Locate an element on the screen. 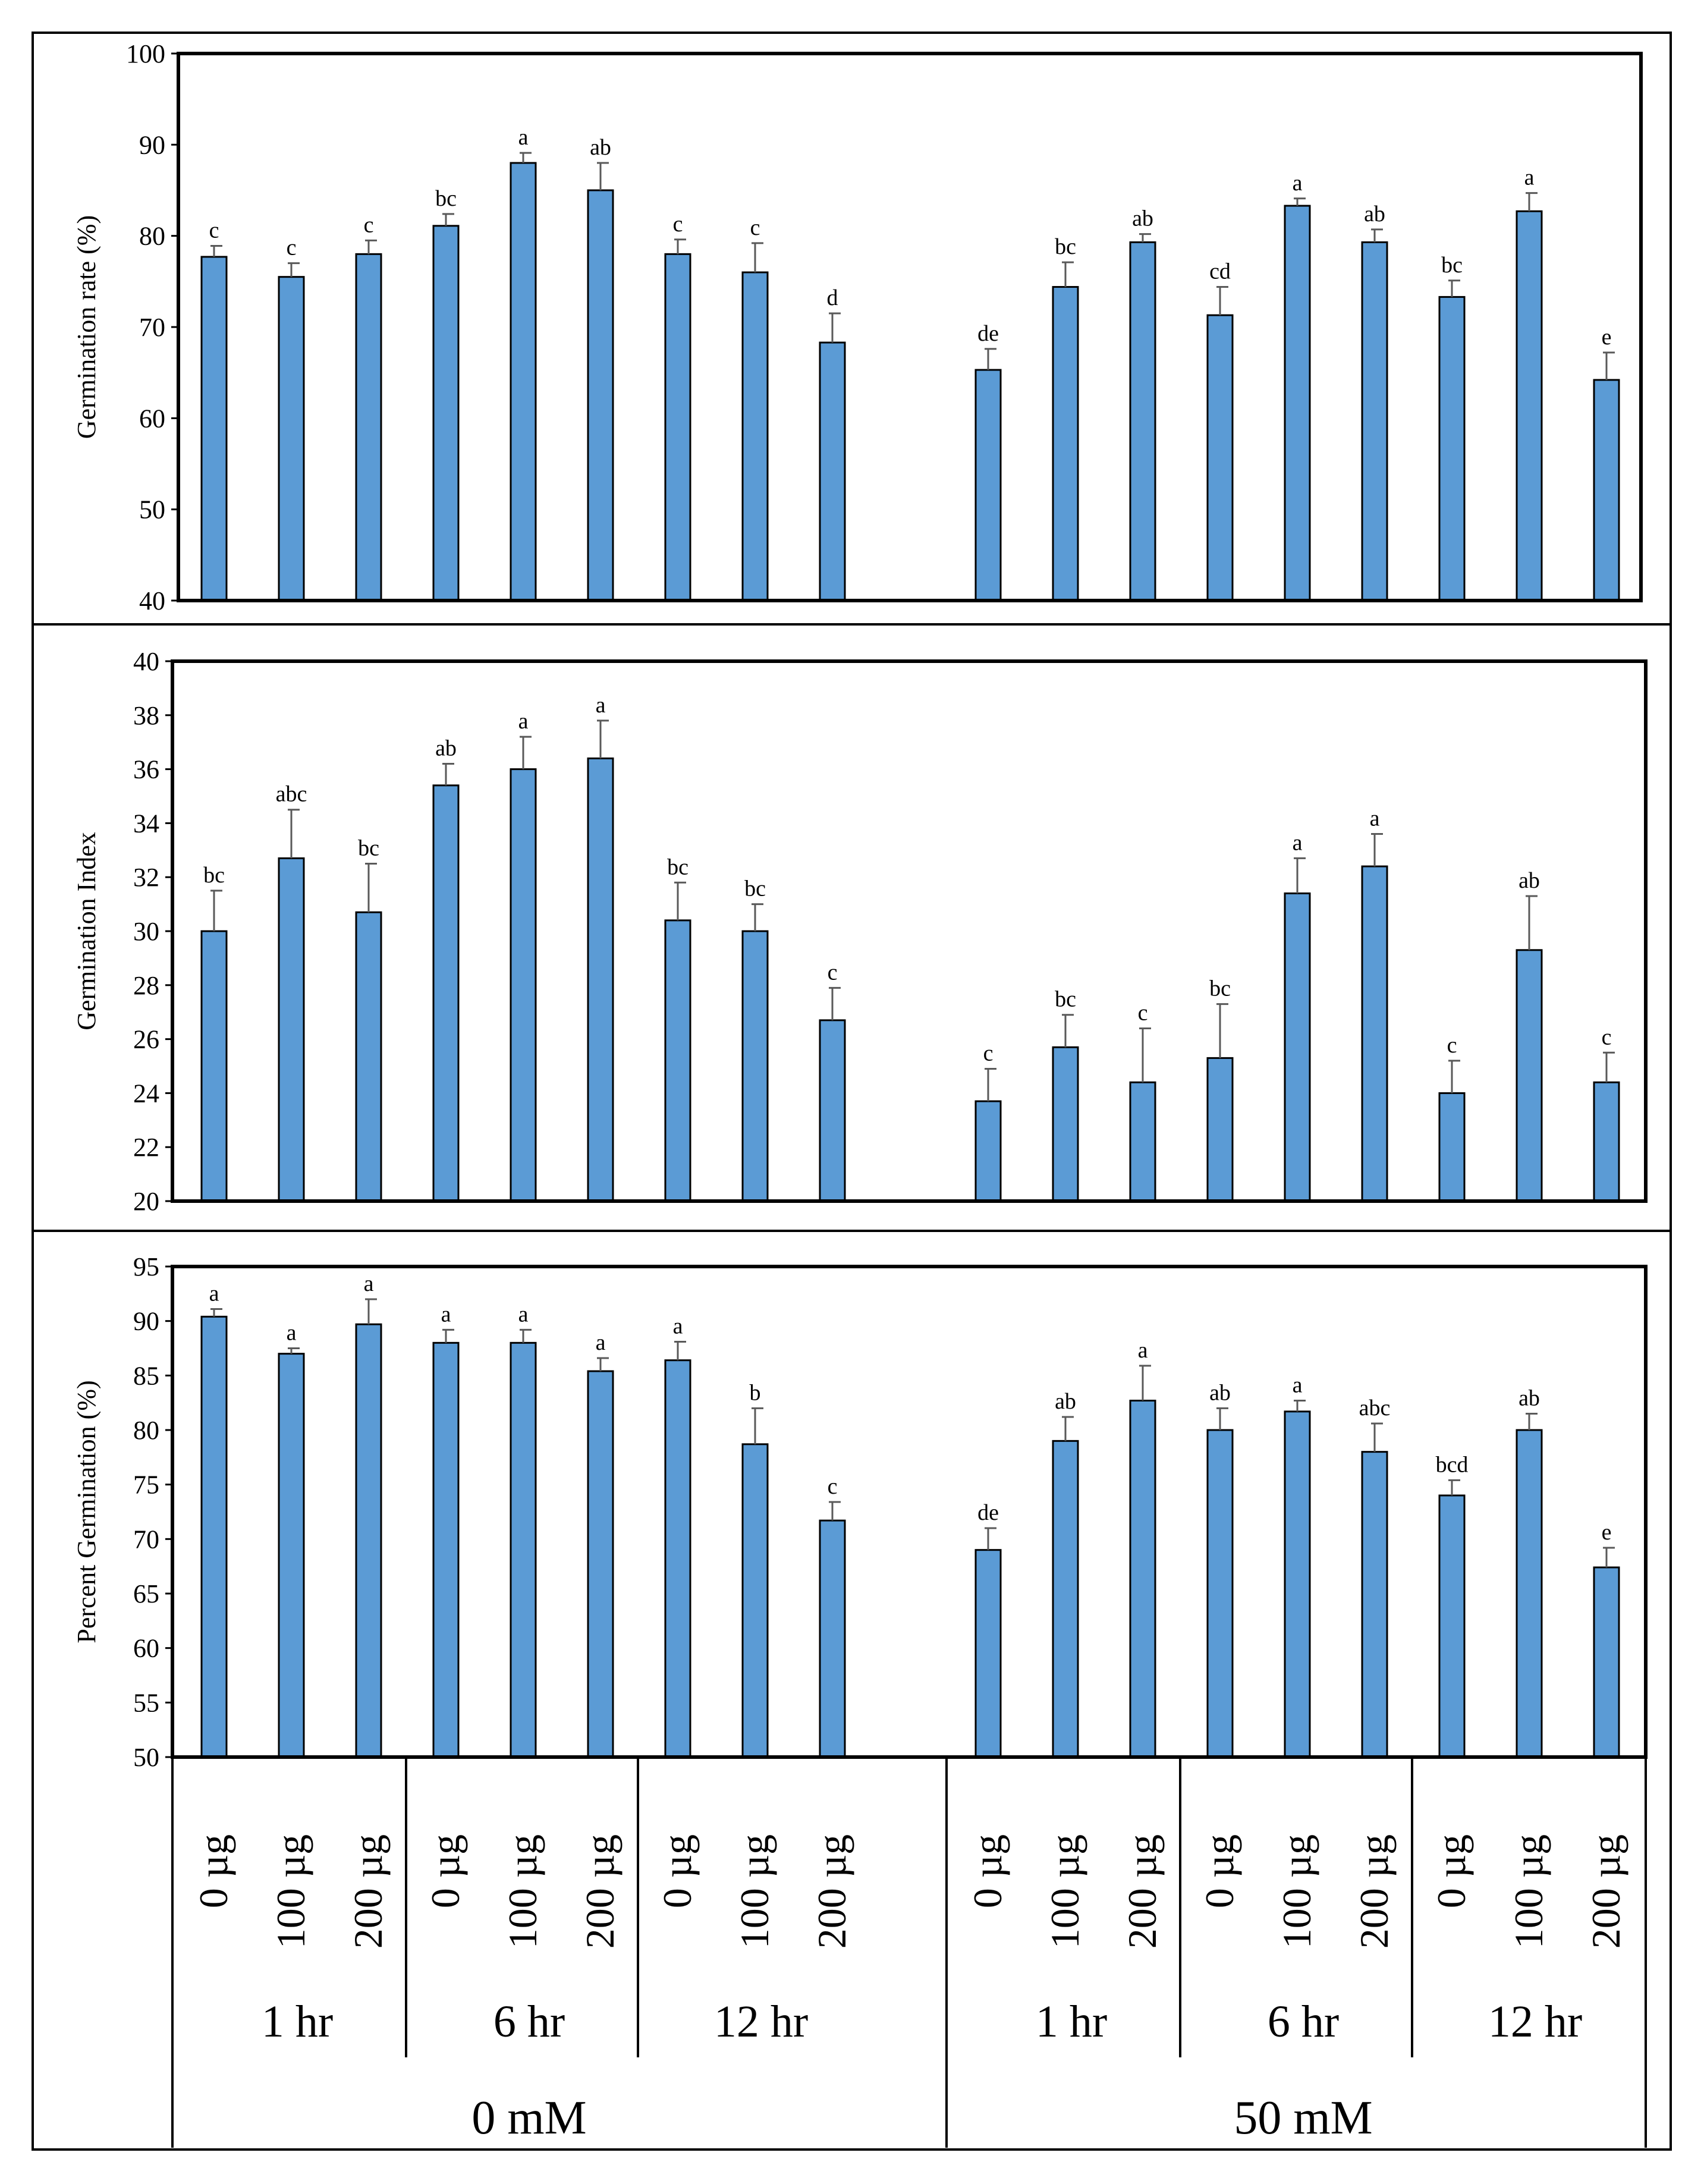 The height and width of the screenshot is (2184, 1704). salt-label: 0 mM is located at coordinates (528, 2118).